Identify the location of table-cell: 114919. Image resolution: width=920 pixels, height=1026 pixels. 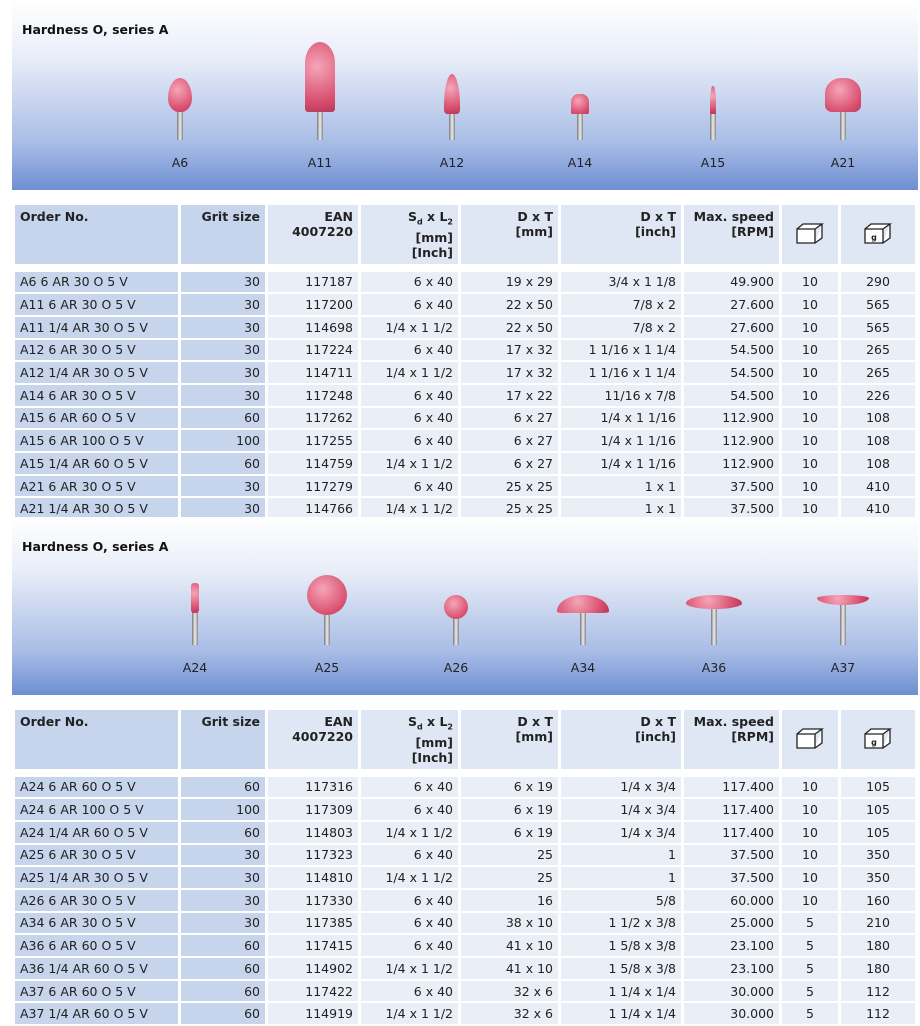
(313, 1014).